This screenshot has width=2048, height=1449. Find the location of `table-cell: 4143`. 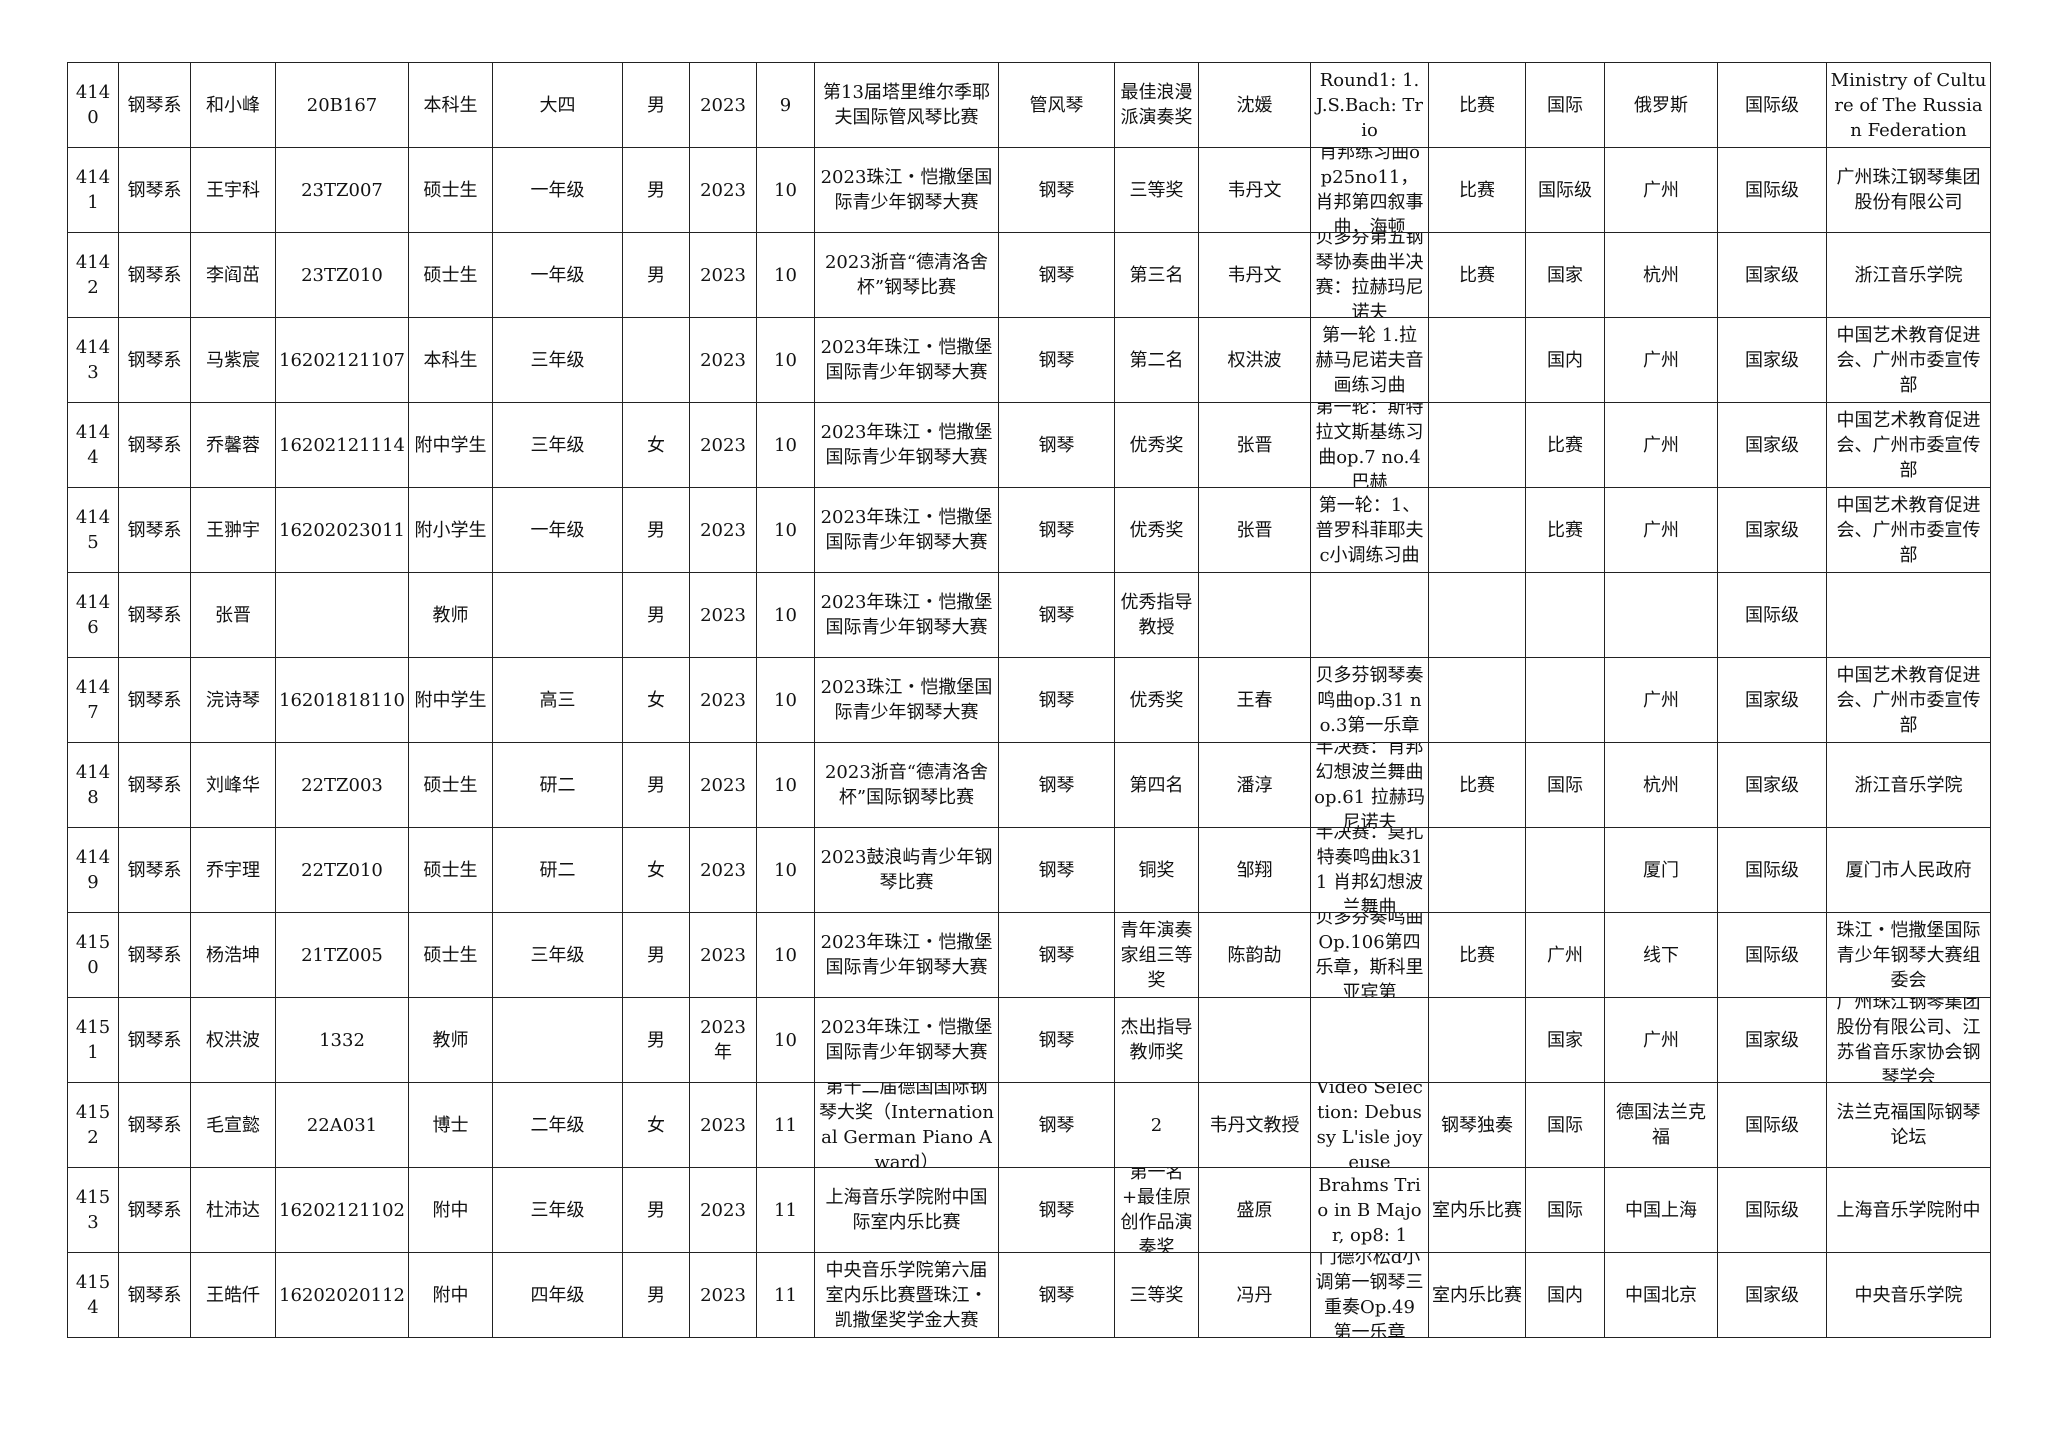

table-cell: 4143 is located at coordinates (93, 360).